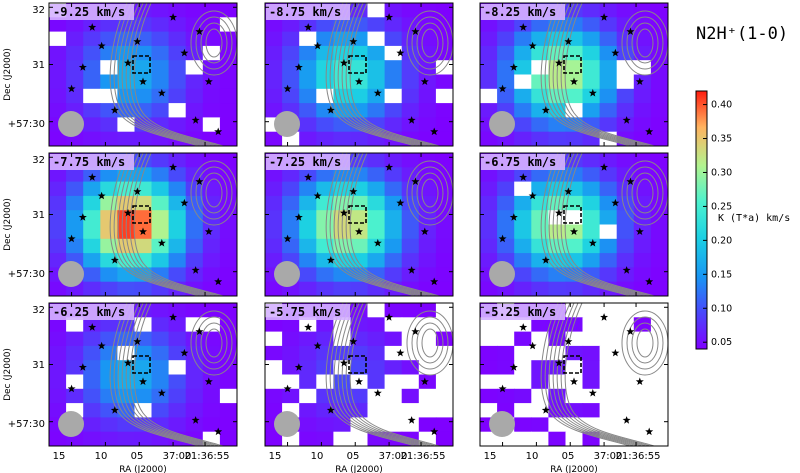  I want to click on x-tick-label: 10, so click(532, 456).